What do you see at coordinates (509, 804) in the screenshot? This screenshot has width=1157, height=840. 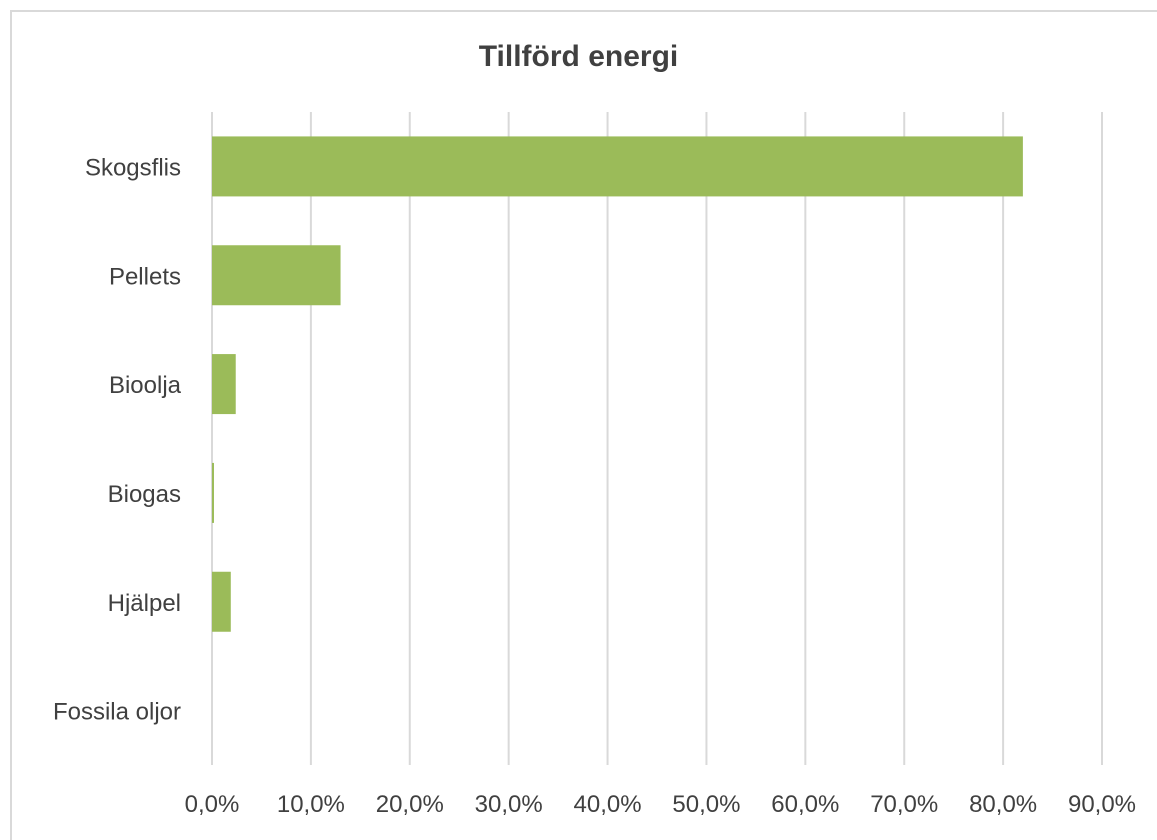 I see `x-tick-label: 30,0%` at bounding box center [509, 804].